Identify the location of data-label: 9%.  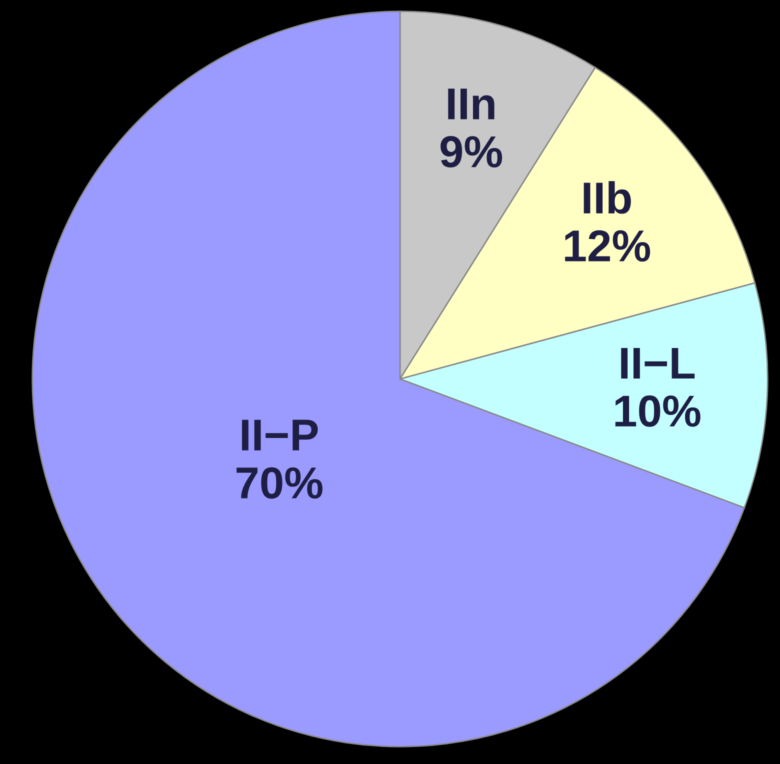
(471, 152).